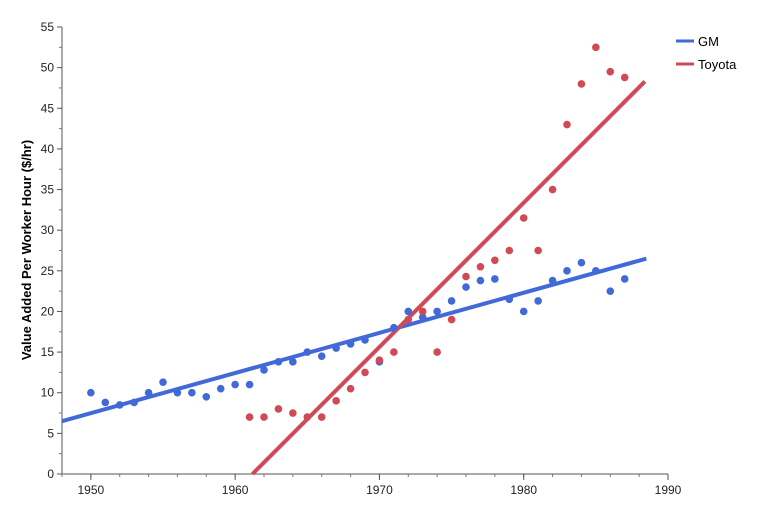 This screenshot has width=759, height=515. Describe the element at coordinates (708, 41) in the screenshot. I see `legend-label-gm: GM` at that location.